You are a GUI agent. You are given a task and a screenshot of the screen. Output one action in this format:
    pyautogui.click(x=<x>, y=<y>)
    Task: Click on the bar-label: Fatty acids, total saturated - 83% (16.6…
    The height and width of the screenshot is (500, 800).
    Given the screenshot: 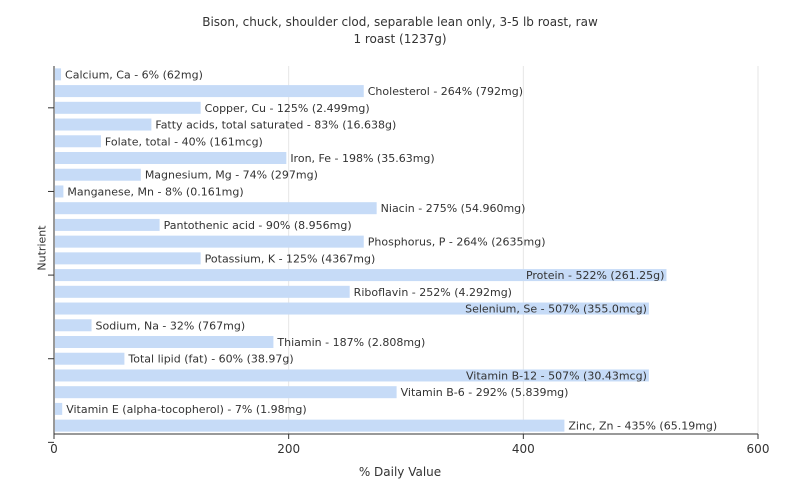 What is the action you would take?
    pyautogui.click(x=275, y=125)
    